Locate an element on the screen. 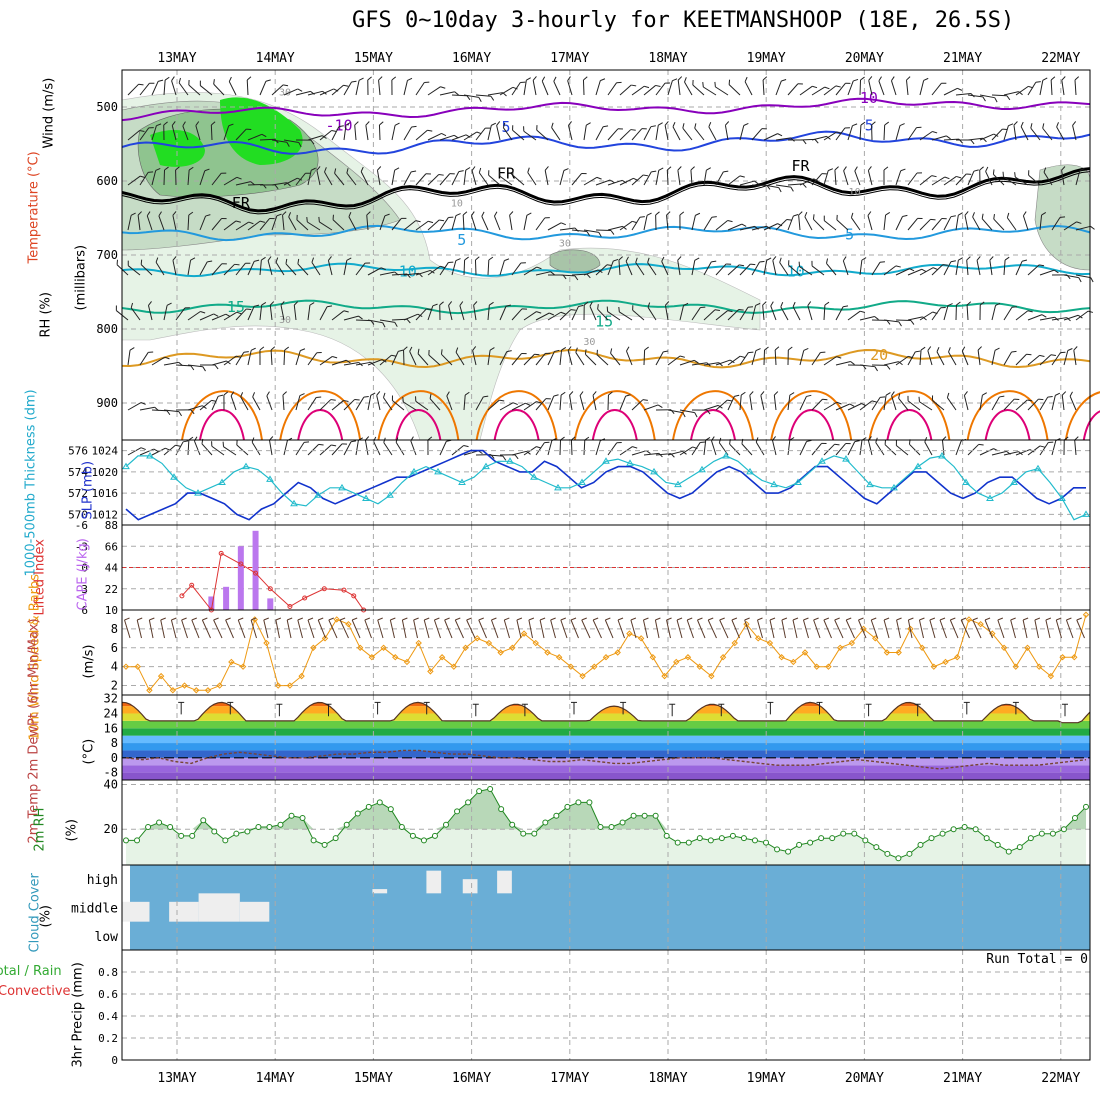 The height and width of the screenshot is (1100, 1100). contour-label: 30 is located at coordinates (589, 342).